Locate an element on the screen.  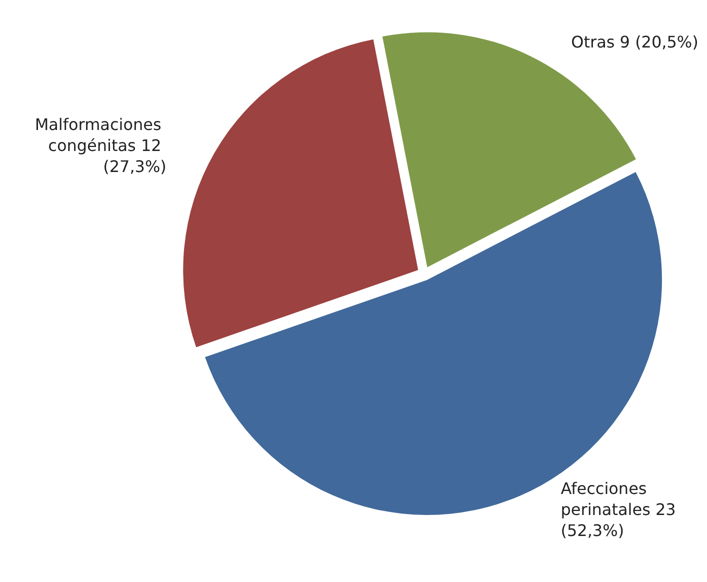
slice-label: Afecciones perinatales 23 (52,3%) is located at coordinates (620, 509).